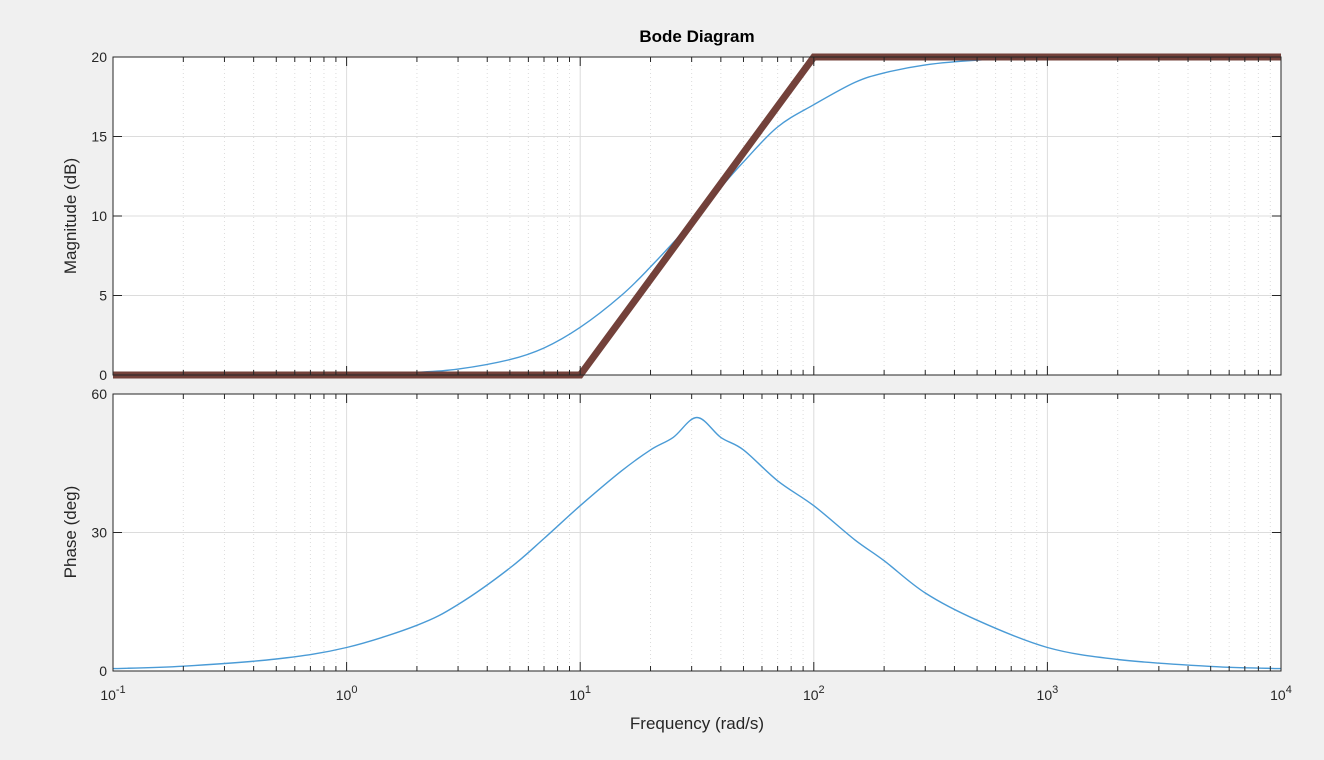 The width and height of the screenshot is (1324, 760). I want to click on magnitude-ylabel: Magnitude (dB), so click(70, 216).